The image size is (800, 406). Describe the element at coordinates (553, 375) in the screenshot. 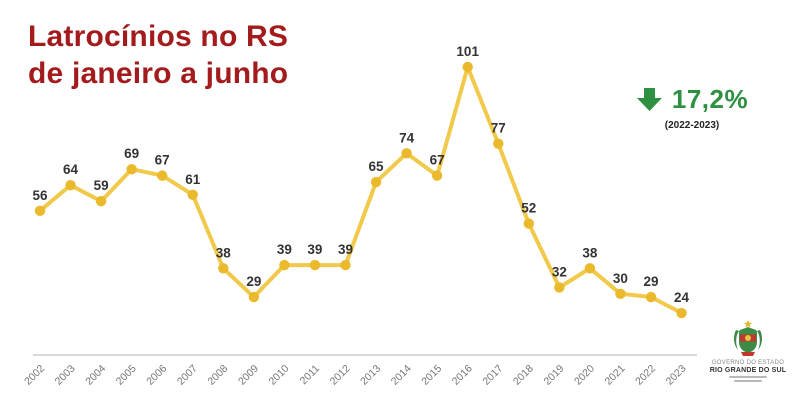

I see `x-axis-label: 2019` at that location.